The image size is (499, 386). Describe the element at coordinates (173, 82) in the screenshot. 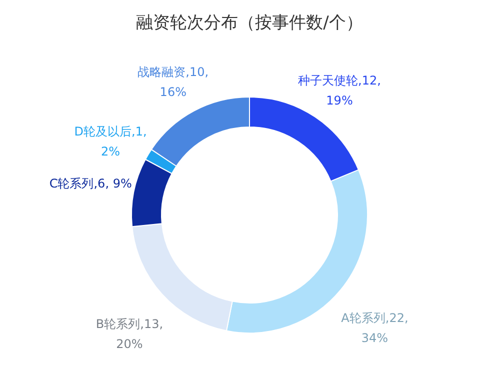

I see `slice-label: 战略融资,10, 16%` at that location.